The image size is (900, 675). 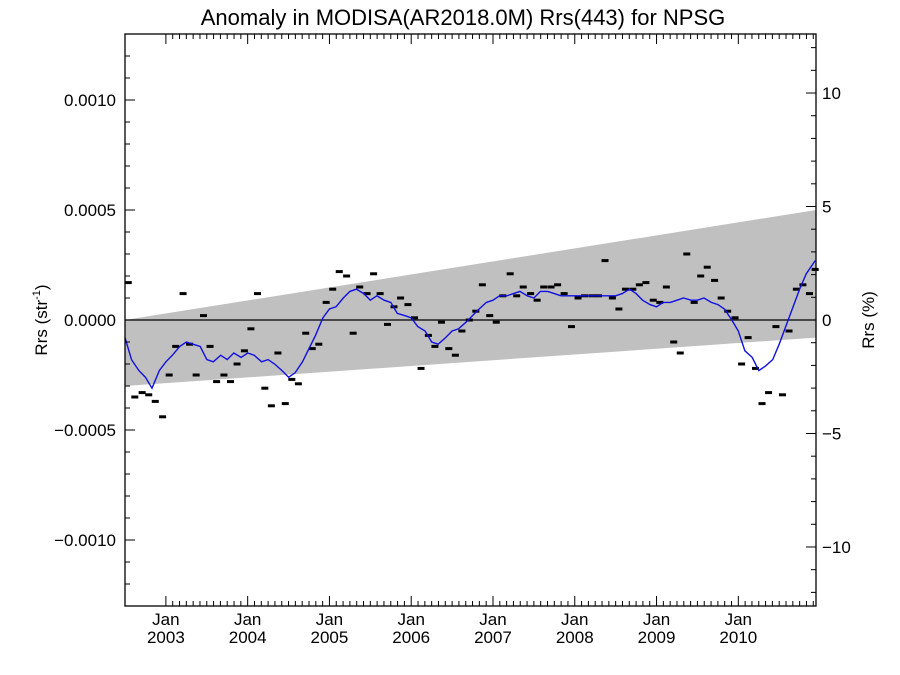 What do you see at coordinates (90, 320) in the screenshot?
I see `y-tick-label: 0.0000` at bounding box center [90, 320].